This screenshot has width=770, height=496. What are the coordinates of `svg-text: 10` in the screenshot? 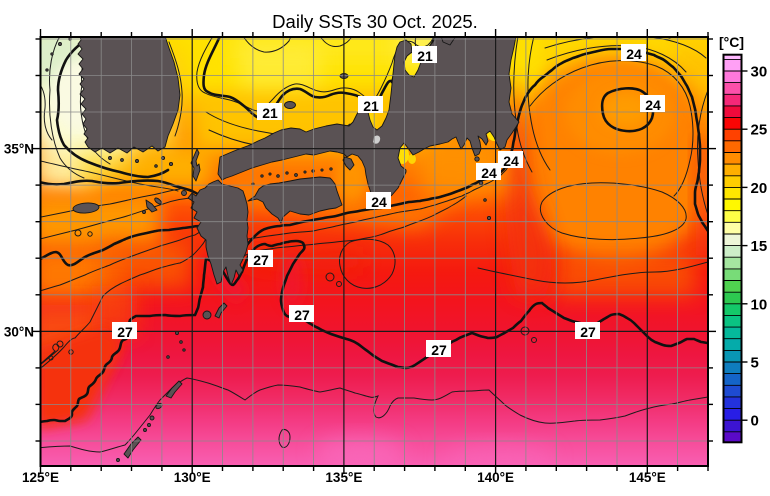 It's located at (759, 304).